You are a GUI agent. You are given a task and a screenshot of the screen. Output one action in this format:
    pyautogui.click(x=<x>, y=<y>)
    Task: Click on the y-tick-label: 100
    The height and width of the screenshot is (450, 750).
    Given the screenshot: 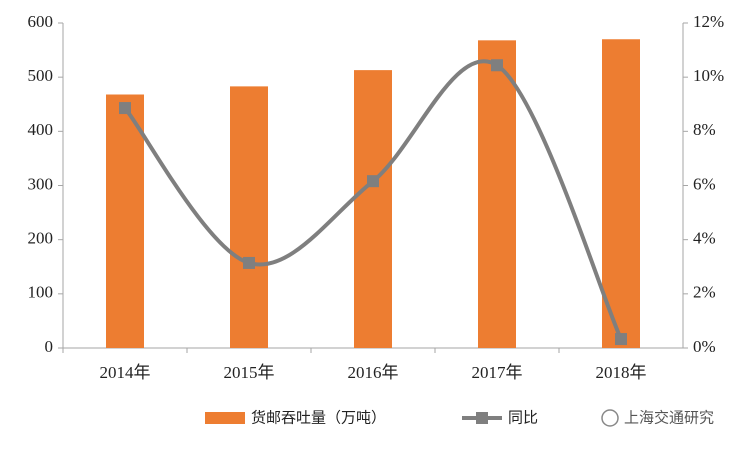 What is the action you would take?
    pyautogui.click(x=41, y=292)
    